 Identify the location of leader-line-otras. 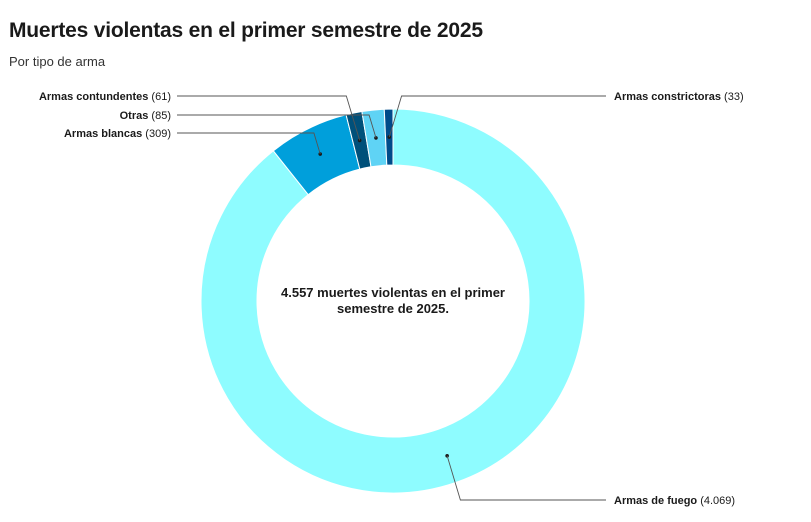
(277, 126).